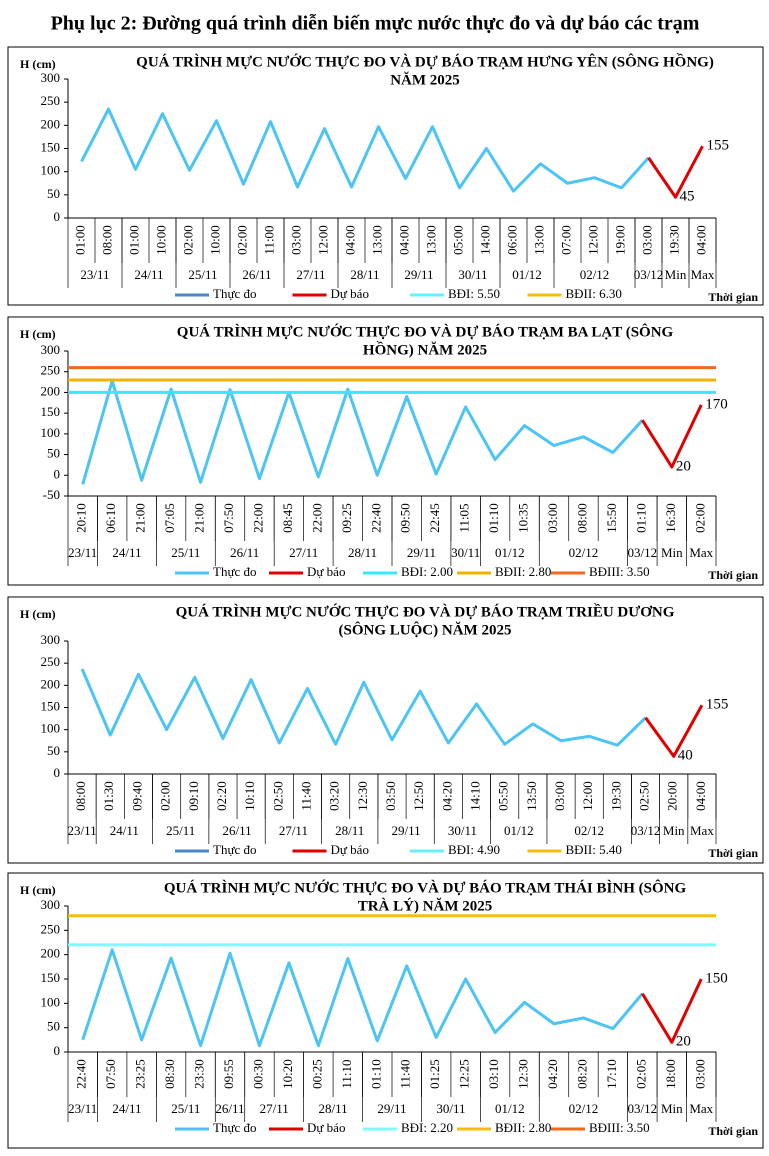 The image size is (769, 1156). What do you see at coordinates (640, 518) in the screenshot?
I see `x-tick-label: 01:10` at bounding box center [640, 518].